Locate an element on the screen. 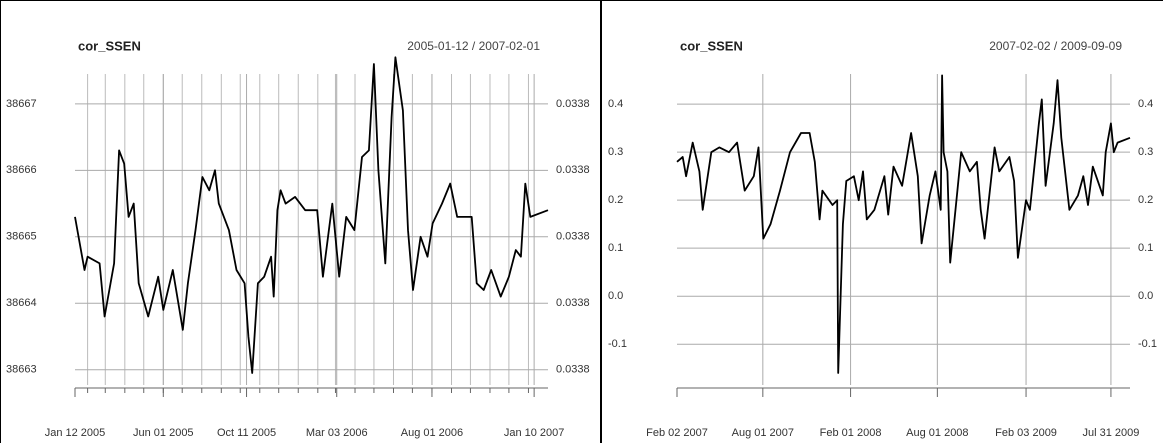  chart-subtitle: 2005-01-12 / 2007-02-01 is located at coordinates (473, 46).